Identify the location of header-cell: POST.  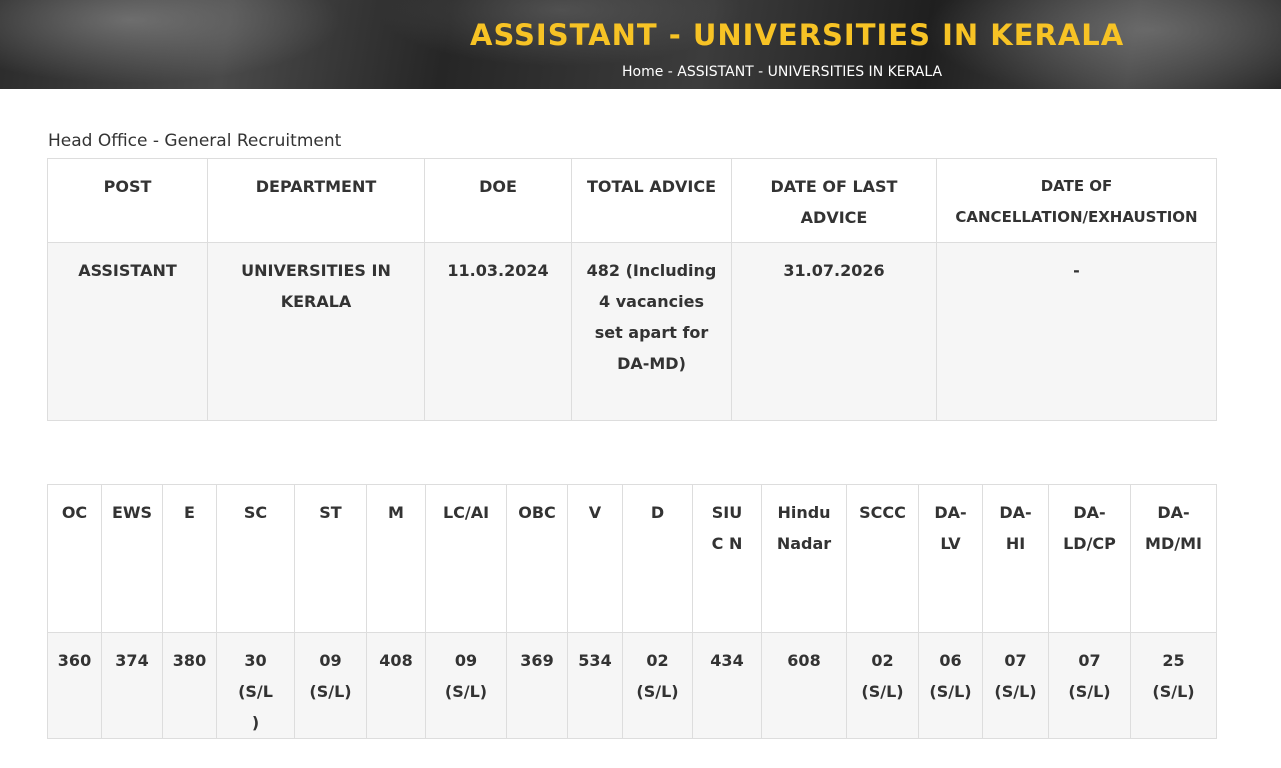
(127, 200).